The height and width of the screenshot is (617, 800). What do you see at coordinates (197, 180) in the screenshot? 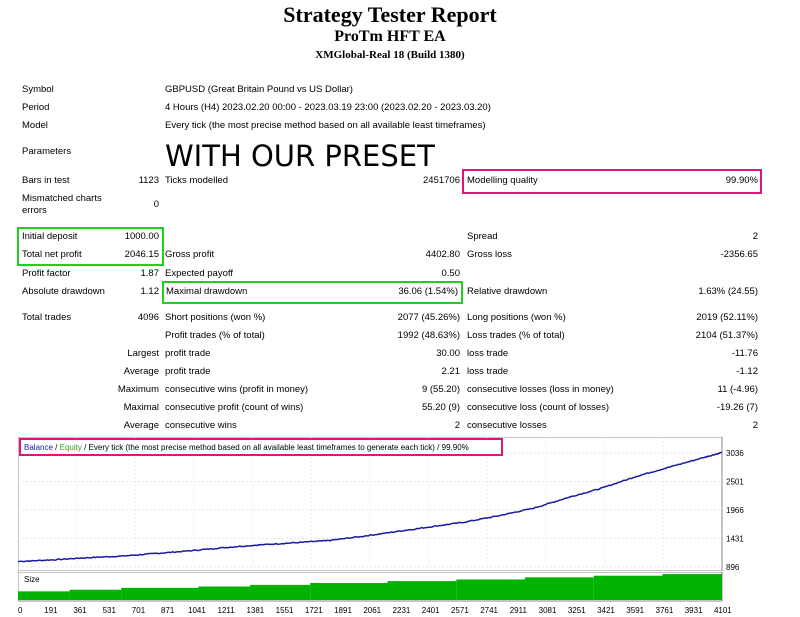
I see `ticks-label: Ticks modelled` at bounding box center [197, 180].